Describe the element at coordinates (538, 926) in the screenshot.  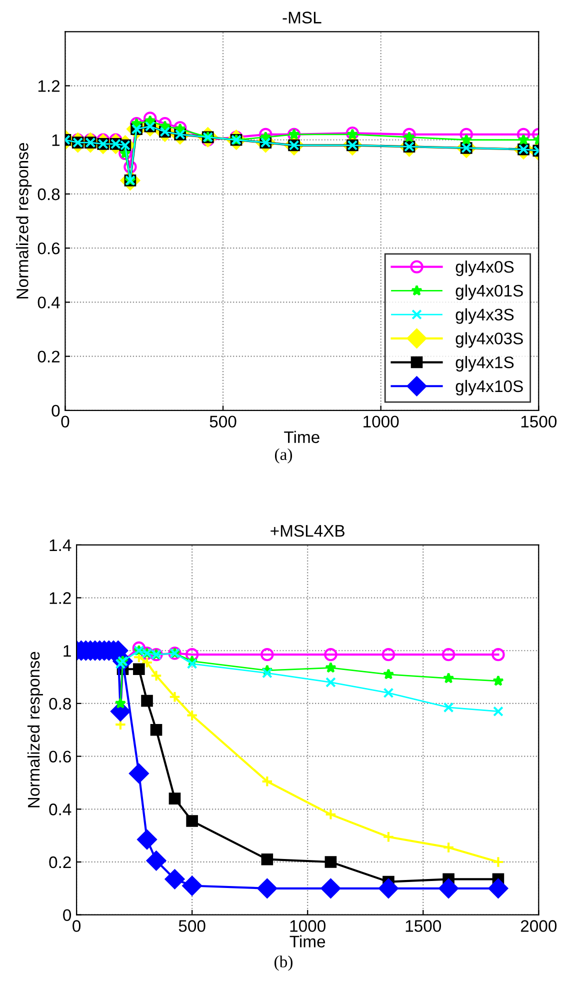
I see `x-tick-label: 2000` at that location.